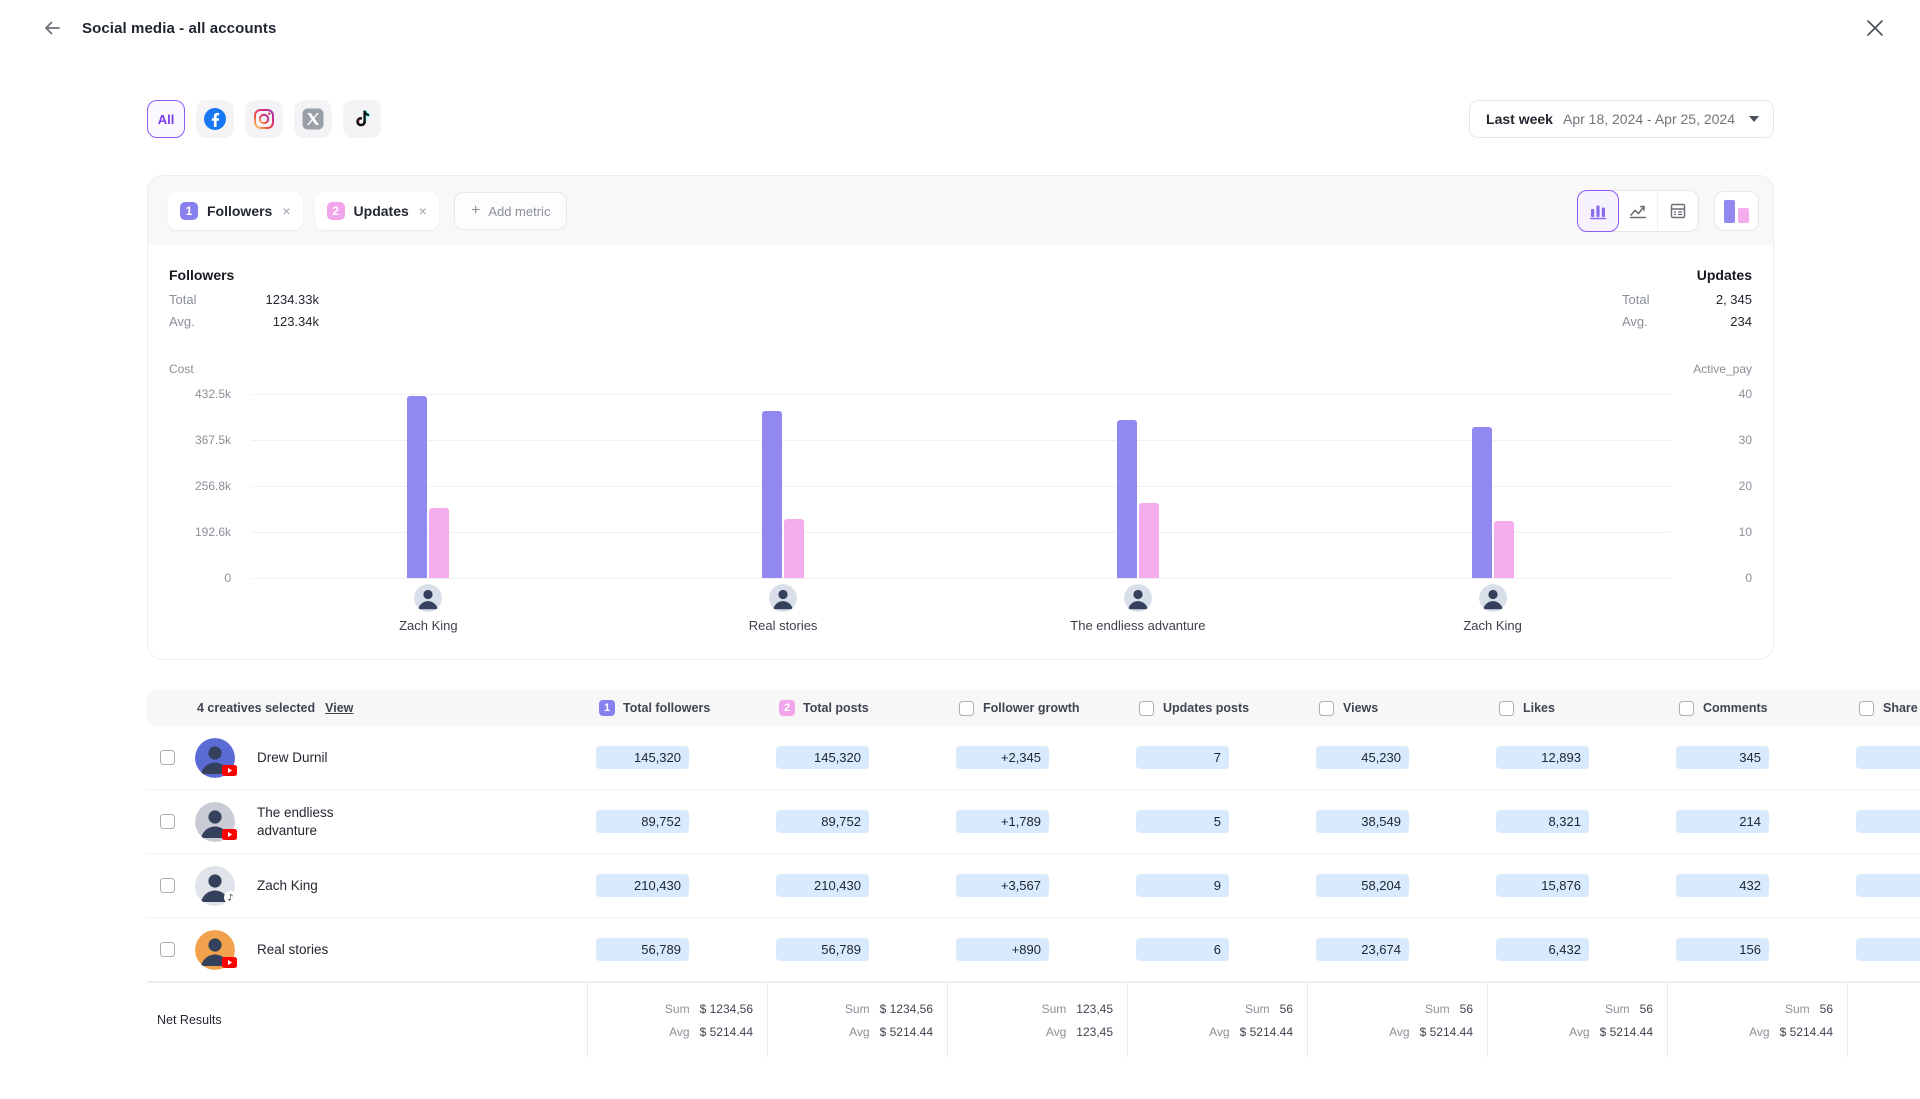 Image resolution: width=1920 pixels, height=1099 pixels. I want to click on filter-instagram-button, so click(264, 119).